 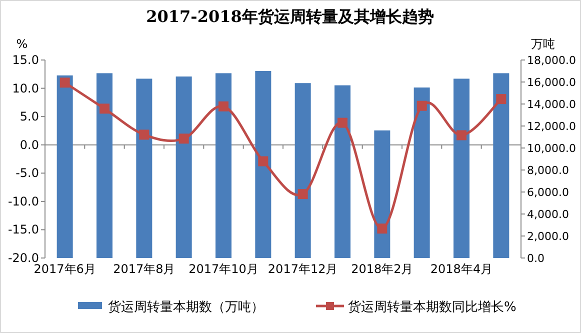 What do you see at coordinates (23, 201) in the screenshot?
I see `y-tick-label: -10.0` at bounding box center [23, 201].